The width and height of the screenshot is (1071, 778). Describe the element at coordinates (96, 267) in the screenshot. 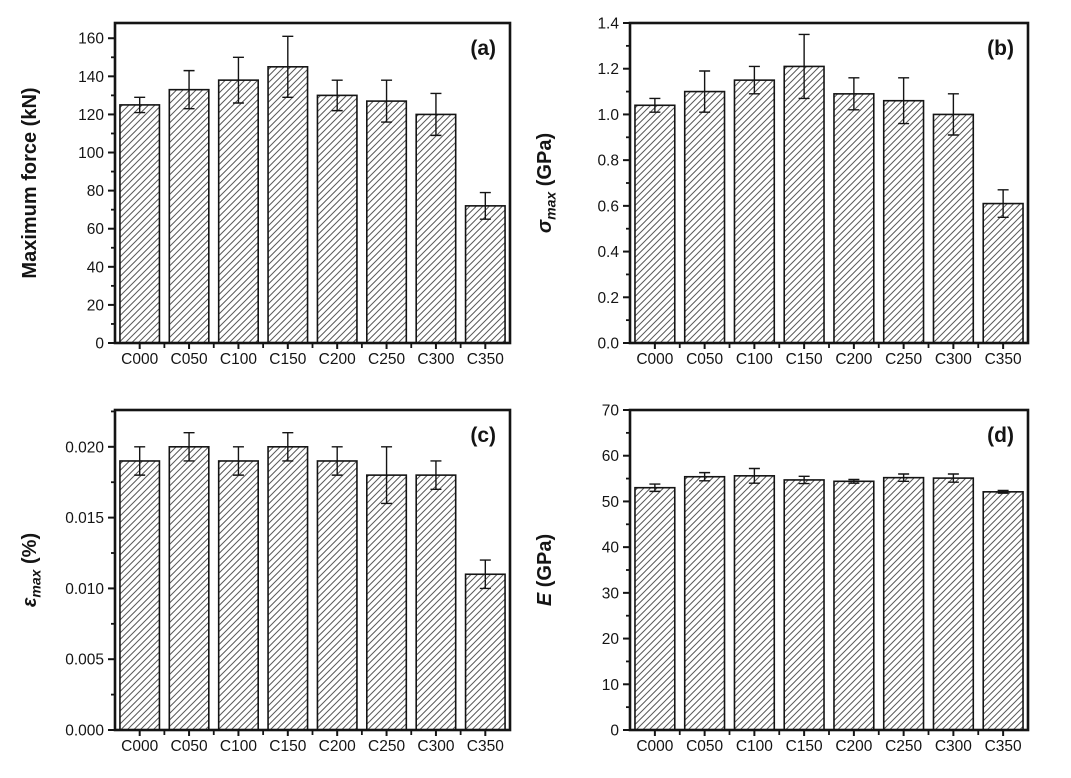

I see `y-tick-label-a: 40` at that location.